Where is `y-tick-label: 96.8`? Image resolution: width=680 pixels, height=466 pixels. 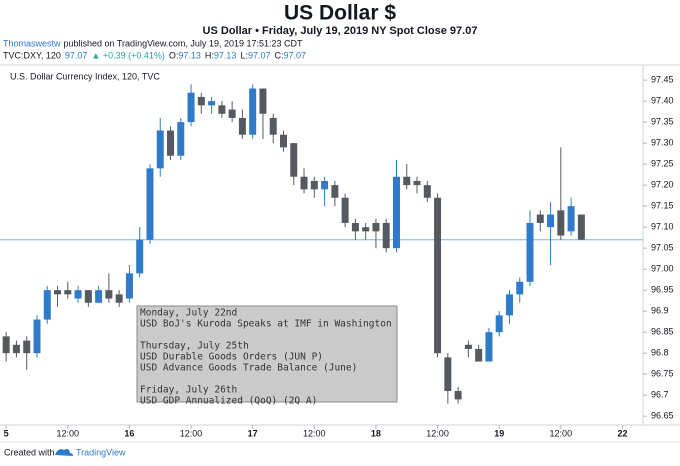
y-tick-label: 96.8 is located at coordinates (660, 353).